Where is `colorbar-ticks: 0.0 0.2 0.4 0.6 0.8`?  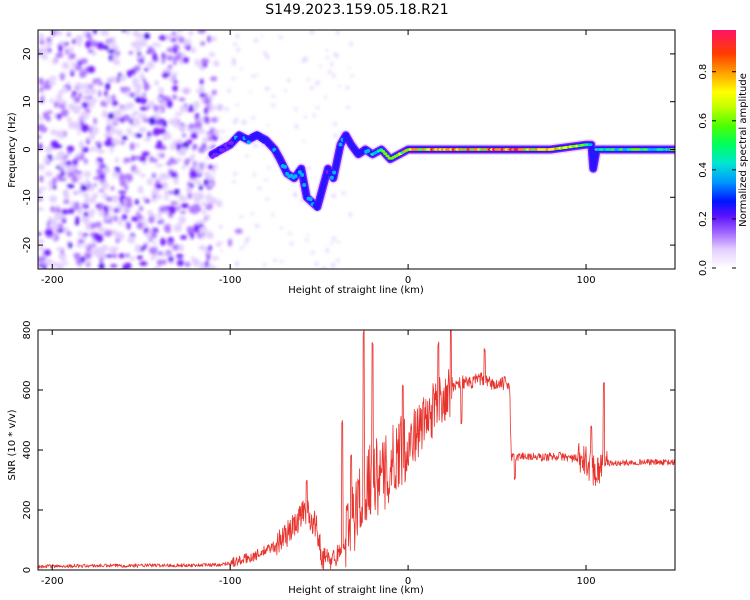 colorbar-ticks: 0.0 0.2 0.4 0.6 0.8 is located at coordinates (717, 170).